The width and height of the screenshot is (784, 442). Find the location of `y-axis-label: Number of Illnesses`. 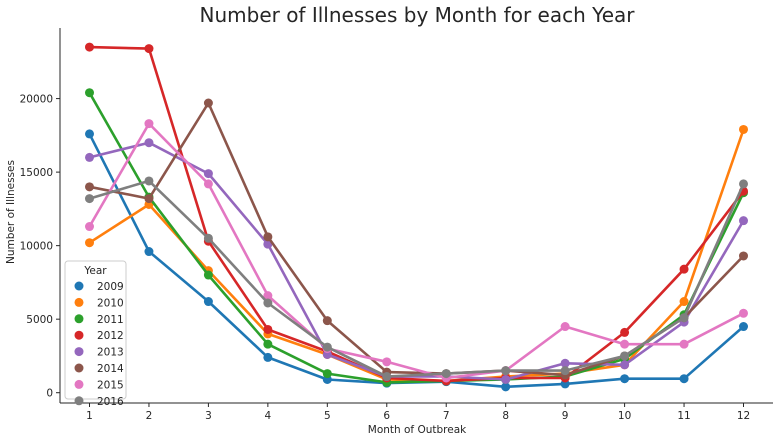

y-axis-label: Number of Illnesses is located at coordinates (11, 212).